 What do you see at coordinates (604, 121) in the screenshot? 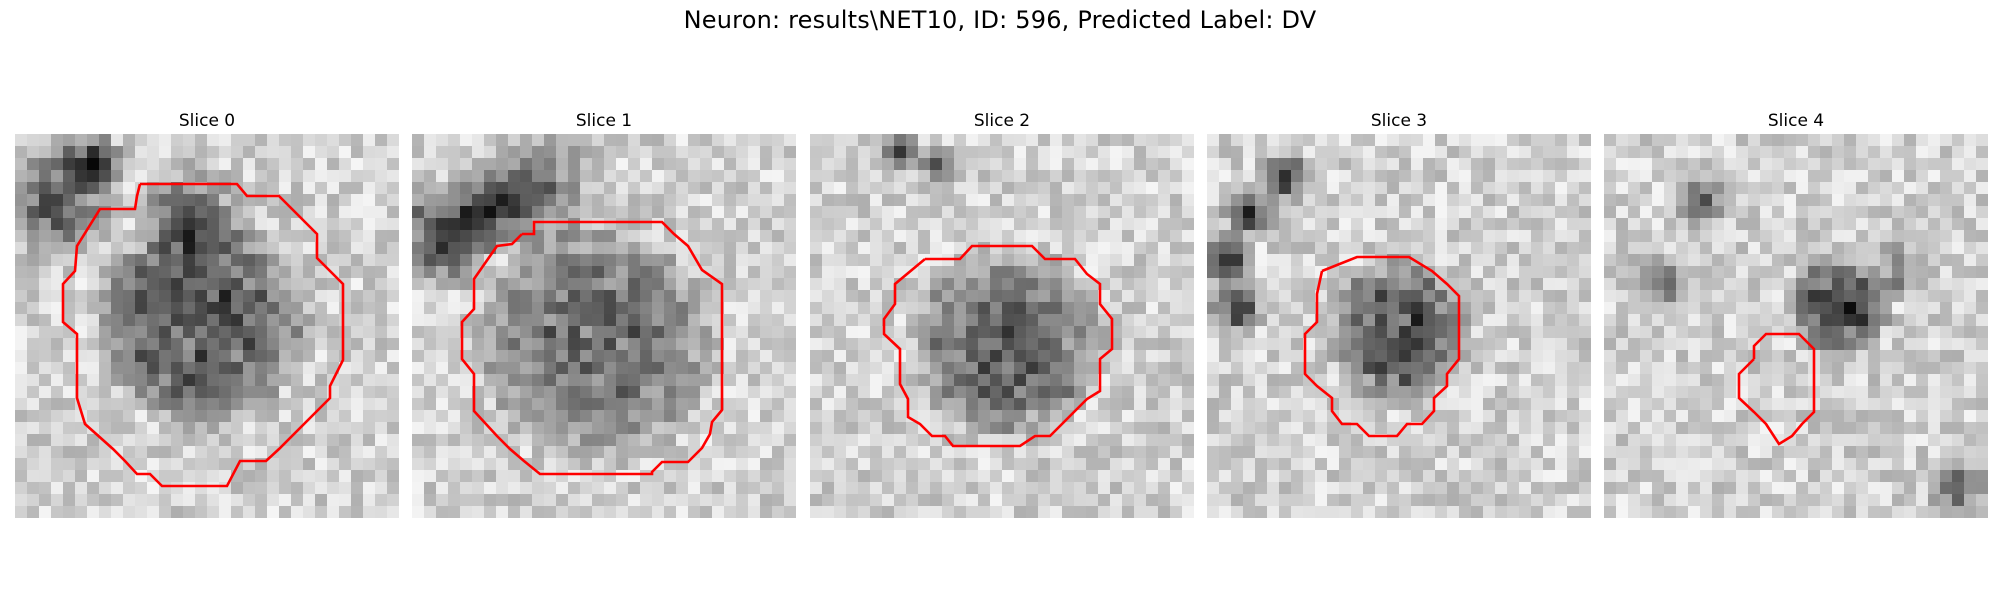
I see `slice-title-1: Slice 1` at bounding box center [604, 121].